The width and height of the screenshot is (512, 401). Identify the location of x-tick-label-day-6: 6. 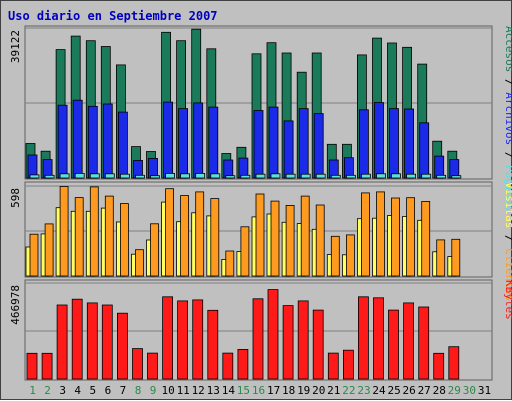
(108, 390).